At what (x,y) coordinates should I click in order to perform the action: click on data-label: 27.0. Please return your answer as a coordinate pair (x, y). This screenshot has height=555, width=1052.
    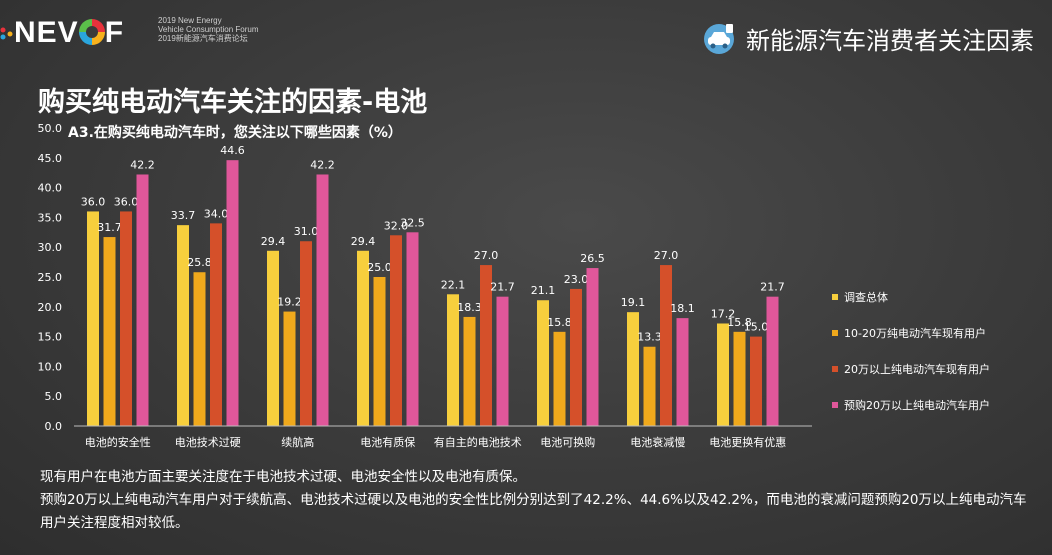
    Looking at the image, I should click on (666, 255).